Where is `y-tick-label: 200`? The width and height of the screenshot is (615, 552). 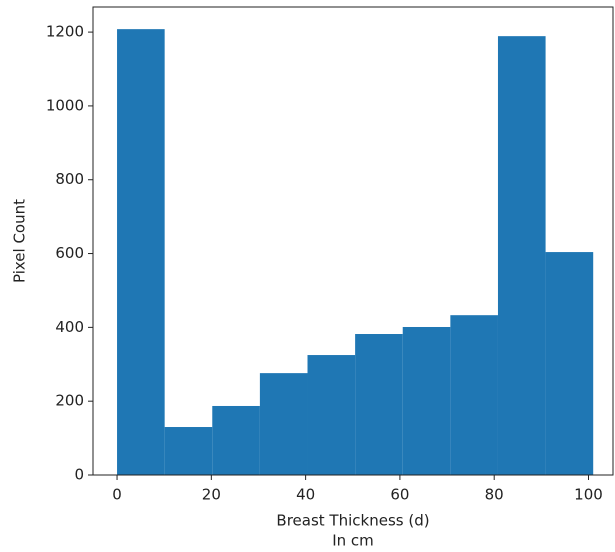
y-tick-label: 200 is located at coordinates (69, 401).